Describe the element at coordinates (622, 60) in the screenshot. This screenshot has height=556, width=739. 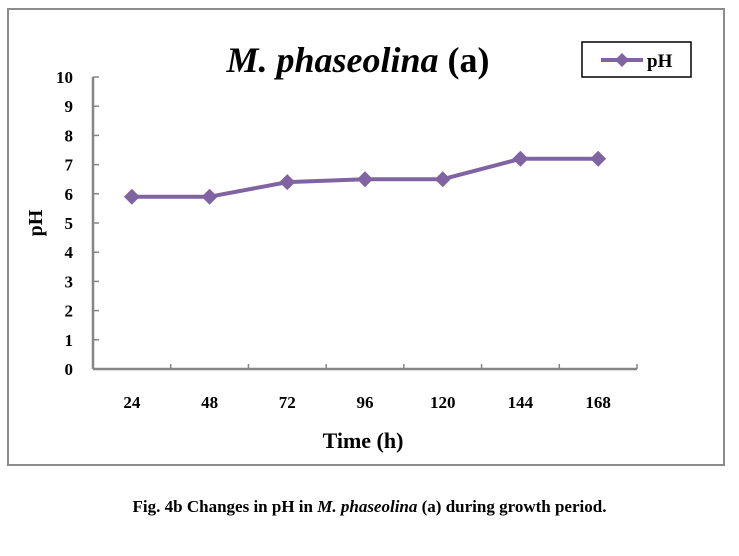
I see `legend-diamond-marker` at that location.